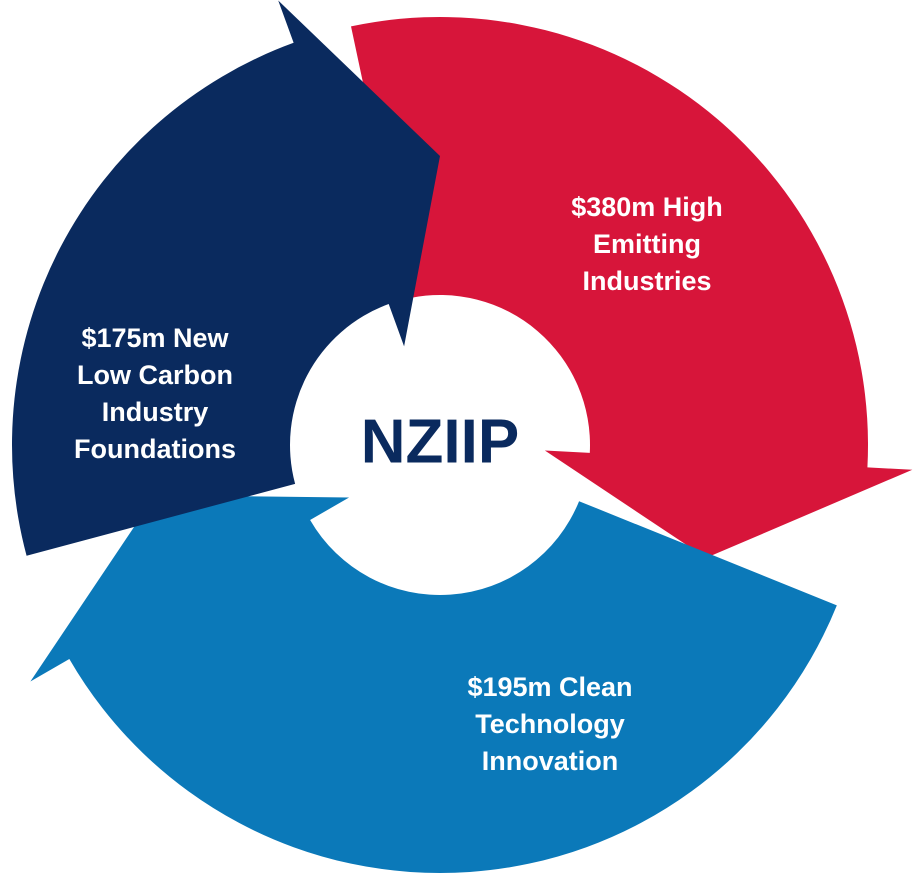 The width and height of the screenshot is (915, 876). I want to click on label-line: Innovation, so click(550, 761).